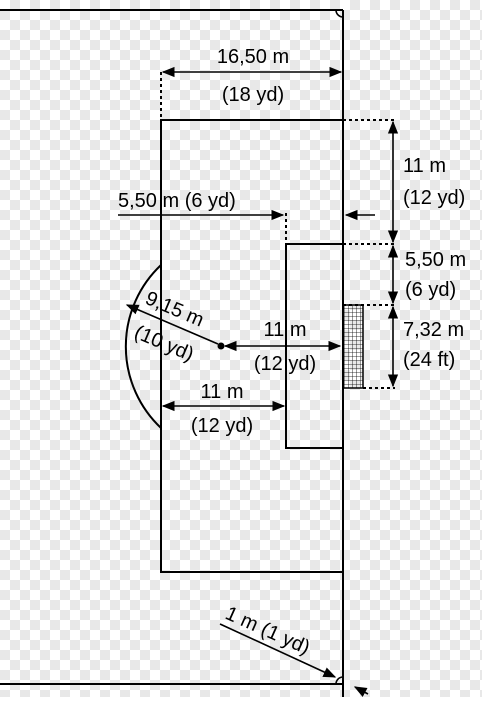 The width and height of the screenshot is (482, 702). I want to click on corner-arc-top, so click(339, 13).